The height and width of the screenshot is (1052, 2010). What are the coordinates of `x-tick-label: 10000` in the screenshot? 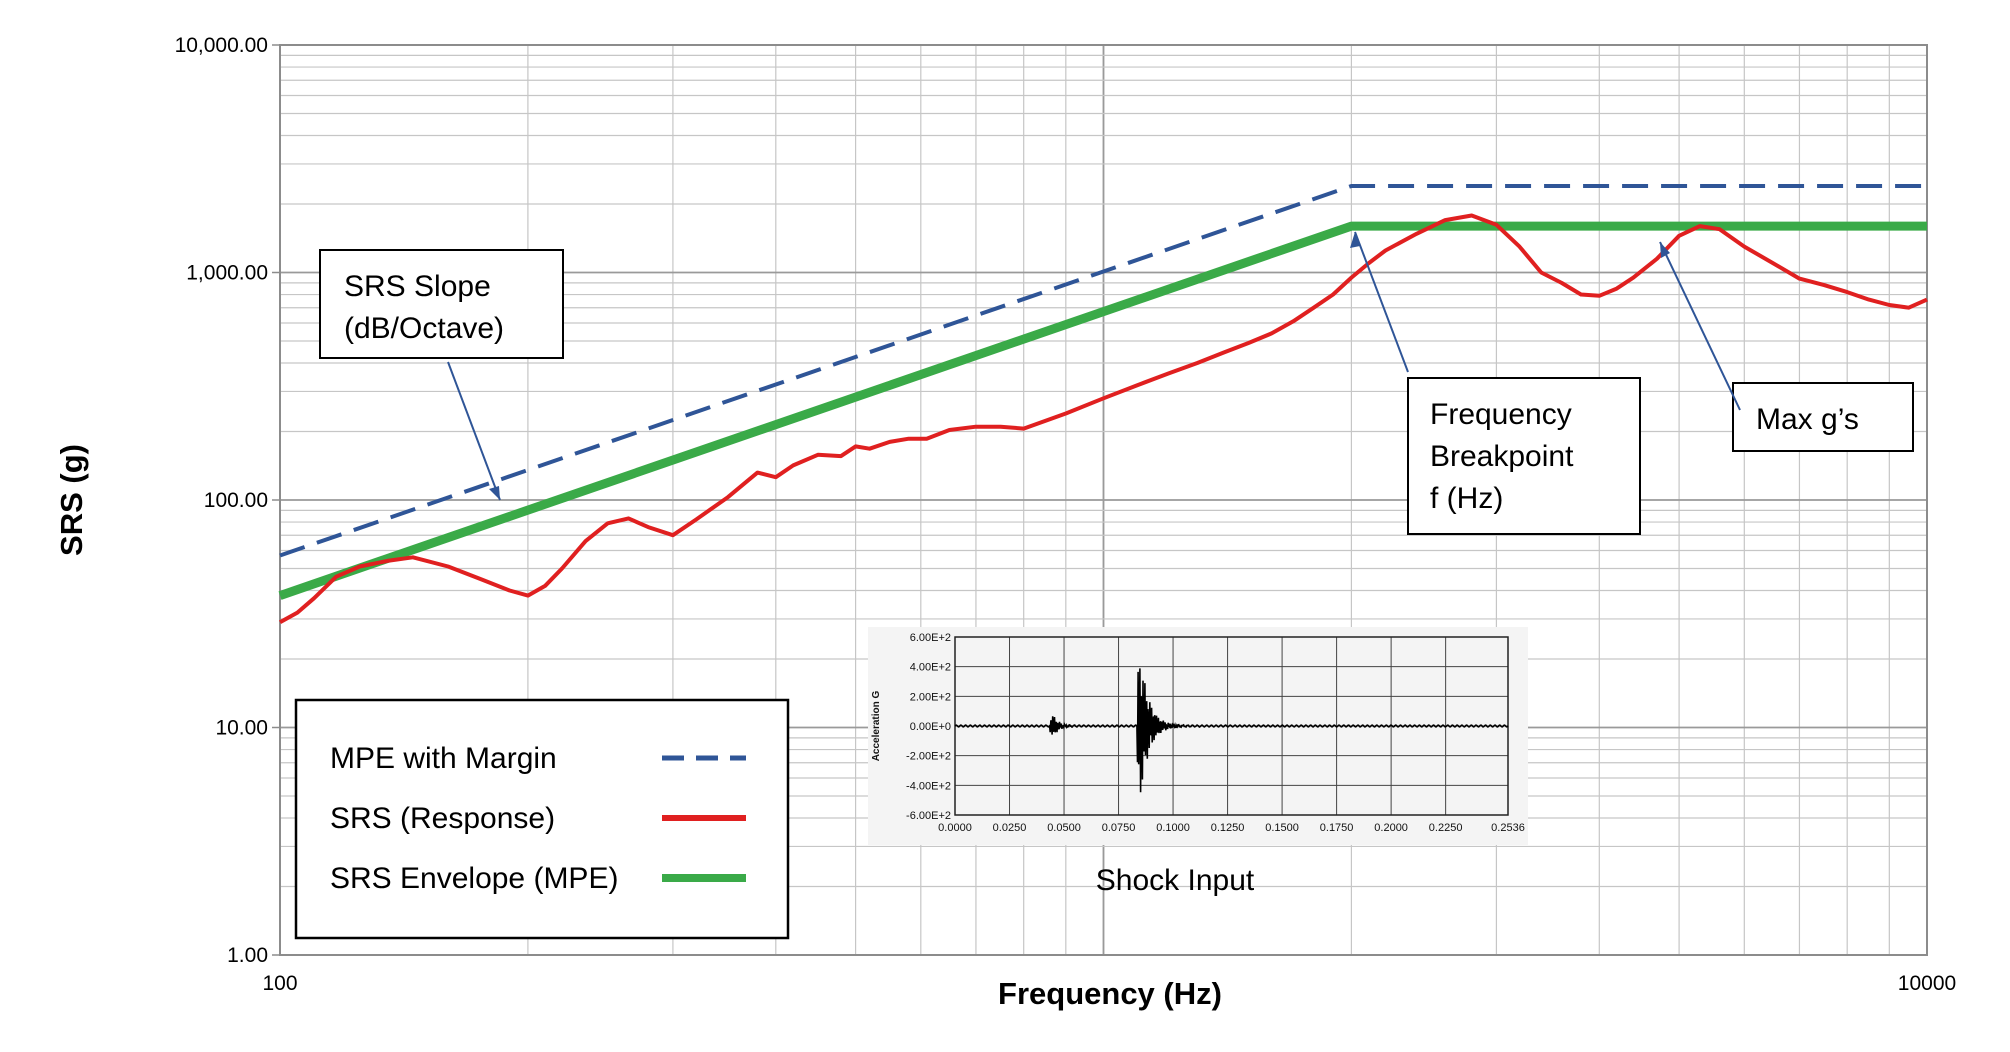 It's located at (1927, 983).